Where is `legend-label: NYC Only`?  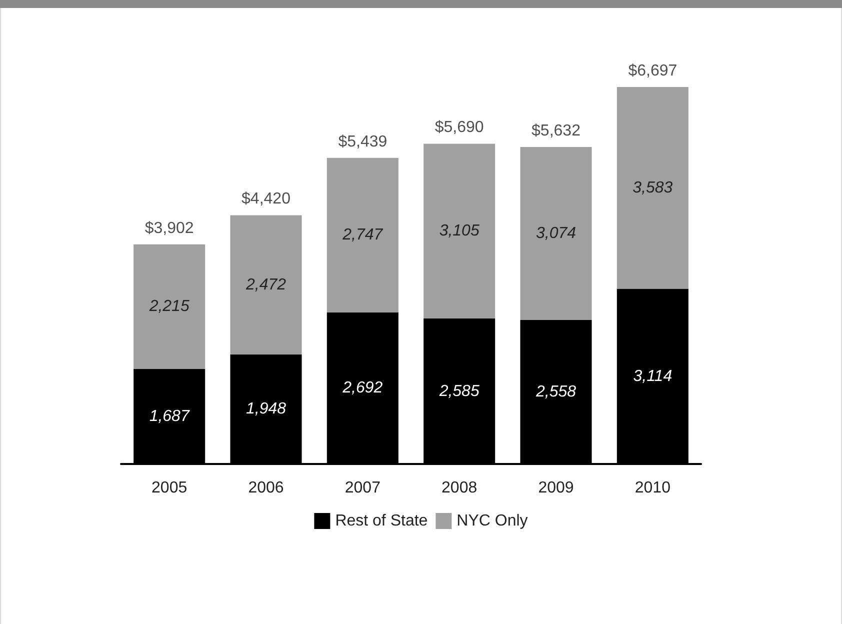
legend-label: NYC Only is located at coordinates (492, 521).